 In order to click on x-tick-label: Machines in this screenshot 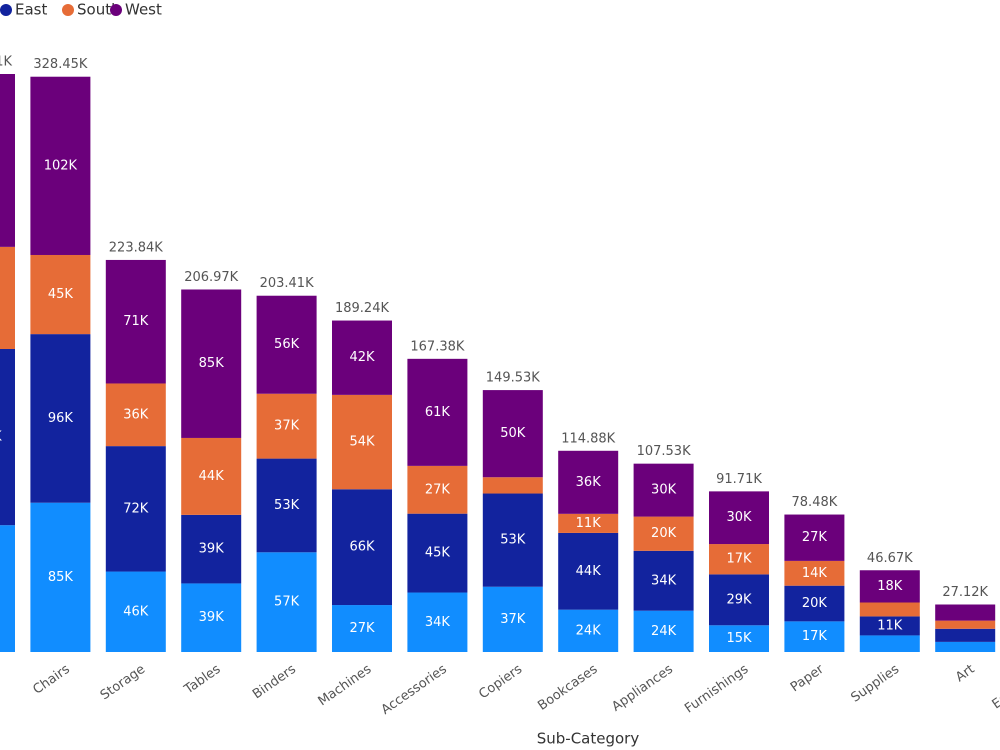, I will do `click(345, 686)`.